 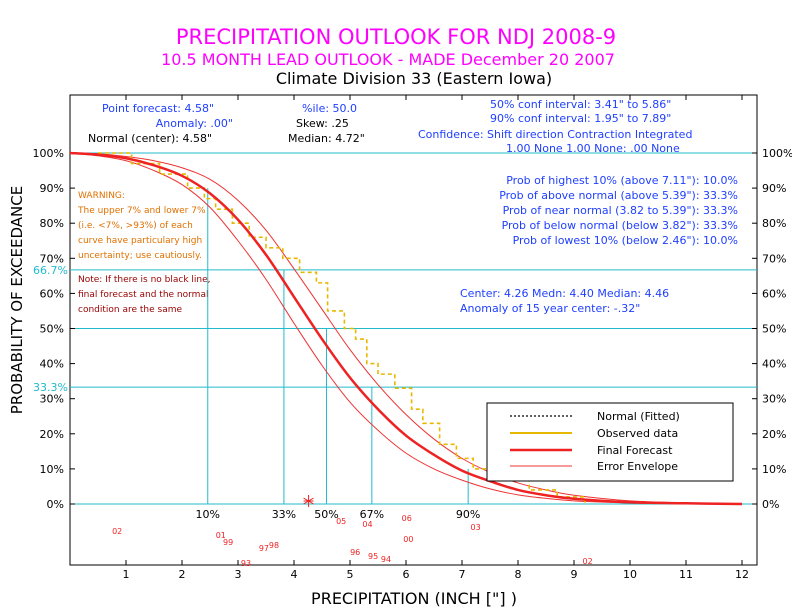 I want to click on x-tick-label: 12, so click(x=742, y=574).